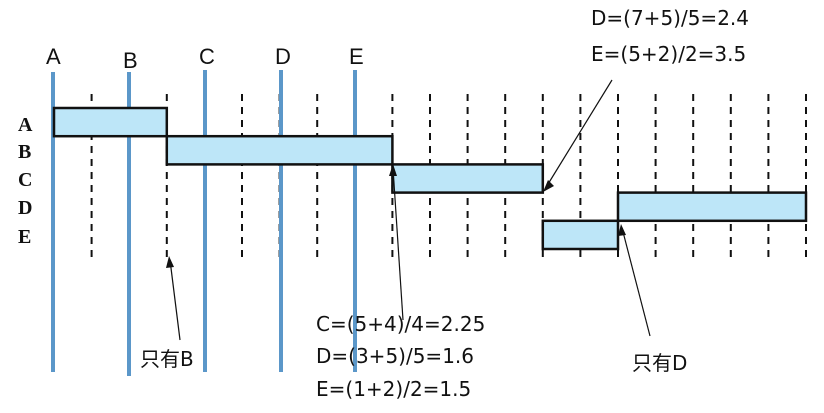 Image resolution: width=824 pixels, height=413 pixels. Describe the element at coordinates (283, 56) in the screenshot. I see `arrival-label-d: D` at that location.